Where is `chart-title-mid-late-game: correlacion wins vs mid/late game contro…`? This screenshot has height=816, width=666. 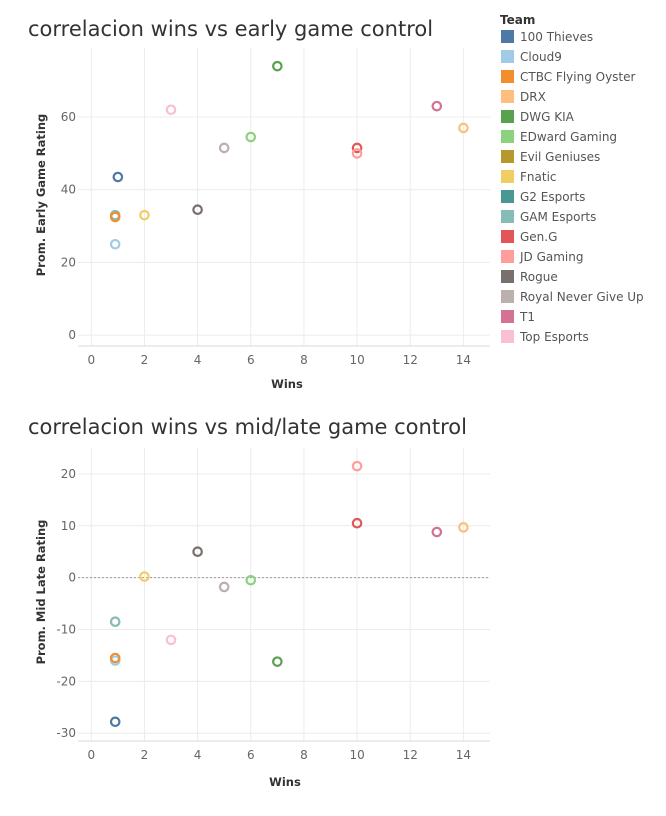
chart-title-mid-late-game: correlacion wins vs mid/late game contro… is located at coordinates (247, 427).